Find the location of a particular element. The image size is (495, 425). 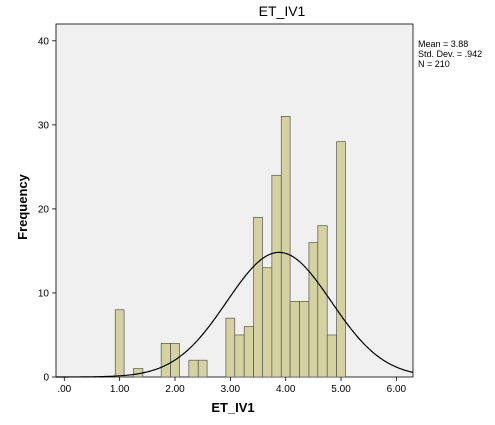

stats-box: Mean = 3.88 Std. Dev. = .942 N = 210 is located at coordinates (450, 54).